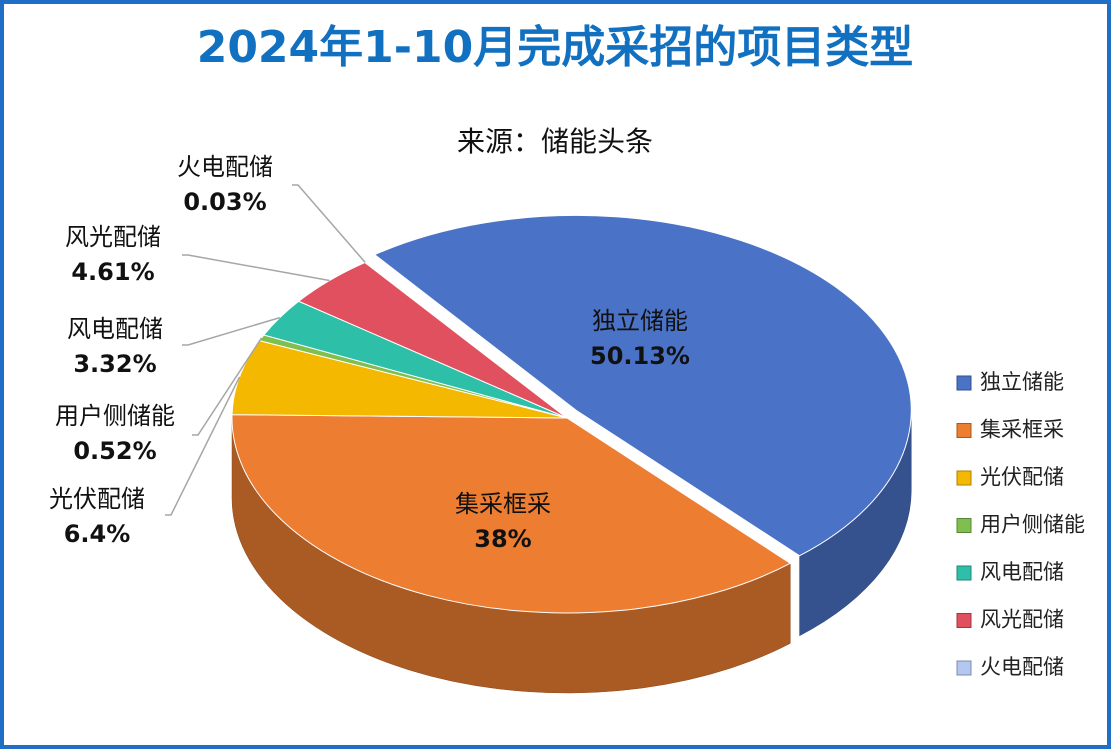 The width and height of the screenshot is (1111, 749). I want to click on slice, so click(511, 514).